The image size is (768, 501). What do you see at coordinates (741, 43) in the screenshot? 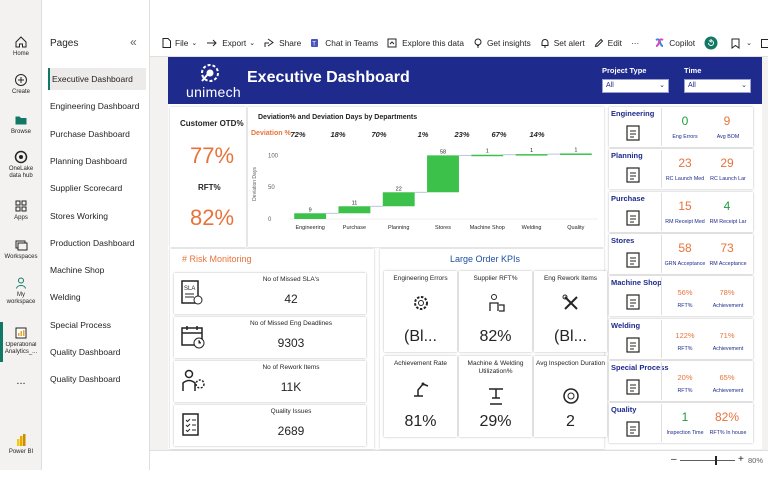
I see `bookmark-button: ⌄` at bounding box center [741, 43].